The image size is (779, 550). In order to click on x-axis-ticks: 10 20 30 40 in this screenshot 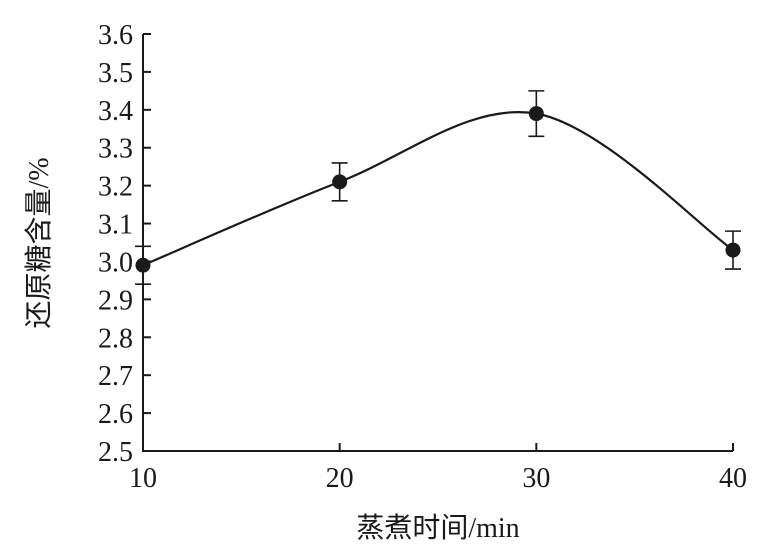, I will do `click(438, 468)`.